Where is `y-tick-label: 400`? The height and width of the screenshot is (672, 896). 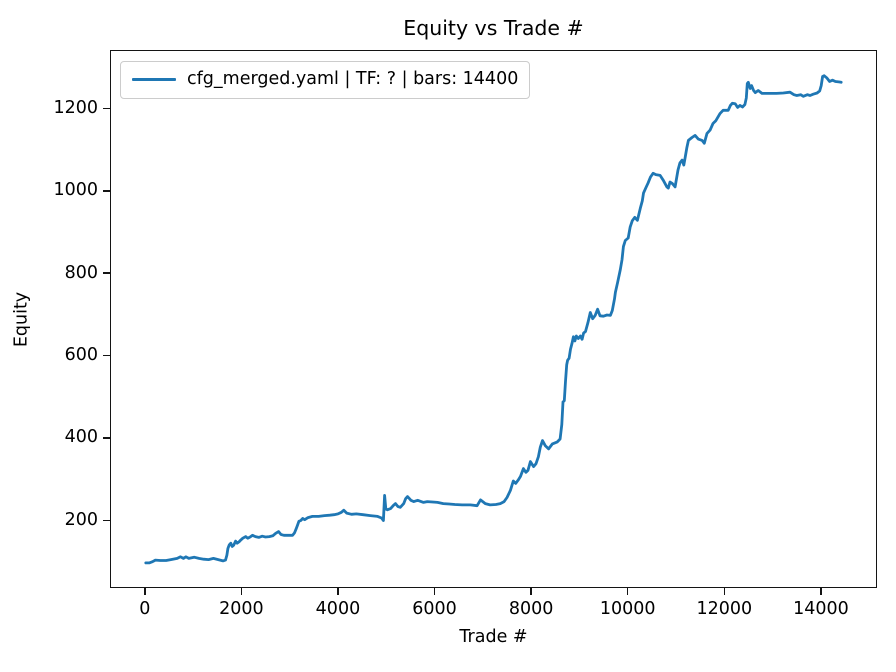 y-tick-label: 400 is located at coordinates (81, 437).